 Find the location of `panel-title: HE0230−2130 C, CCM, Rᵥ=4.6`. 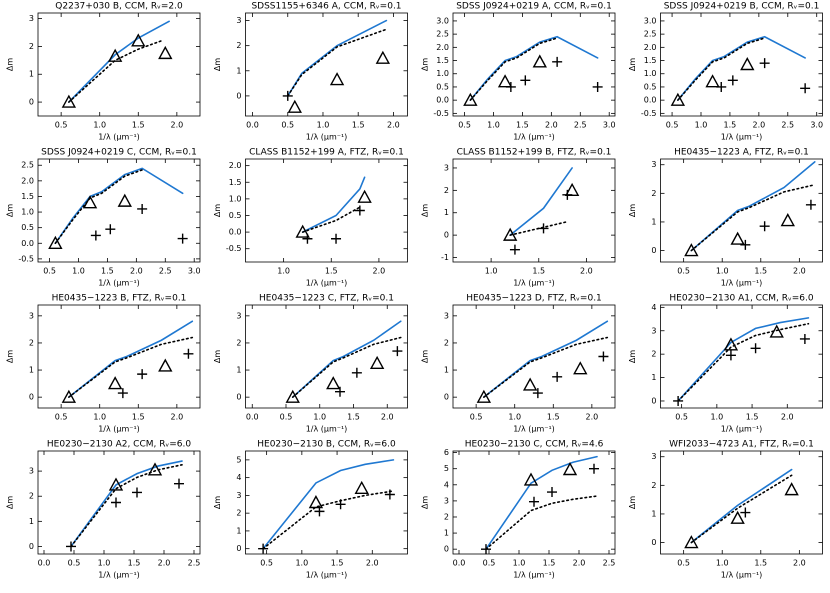

panel-title: HE0230−2130 C, CCM, Rᵥ=4.6 is located at coordinates (534, 445).